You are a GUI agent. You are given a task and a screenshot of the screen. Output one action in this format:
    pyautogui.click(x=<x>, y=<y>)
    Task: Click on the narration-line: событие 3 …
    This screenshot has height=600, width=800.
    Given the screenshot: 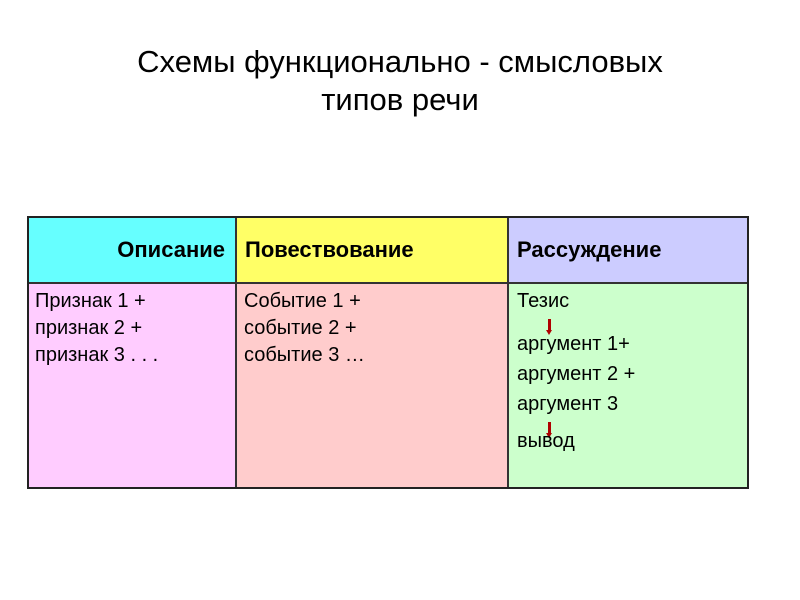 What is the action you would take?
    pyautogui.click(x=304, y=355)
    